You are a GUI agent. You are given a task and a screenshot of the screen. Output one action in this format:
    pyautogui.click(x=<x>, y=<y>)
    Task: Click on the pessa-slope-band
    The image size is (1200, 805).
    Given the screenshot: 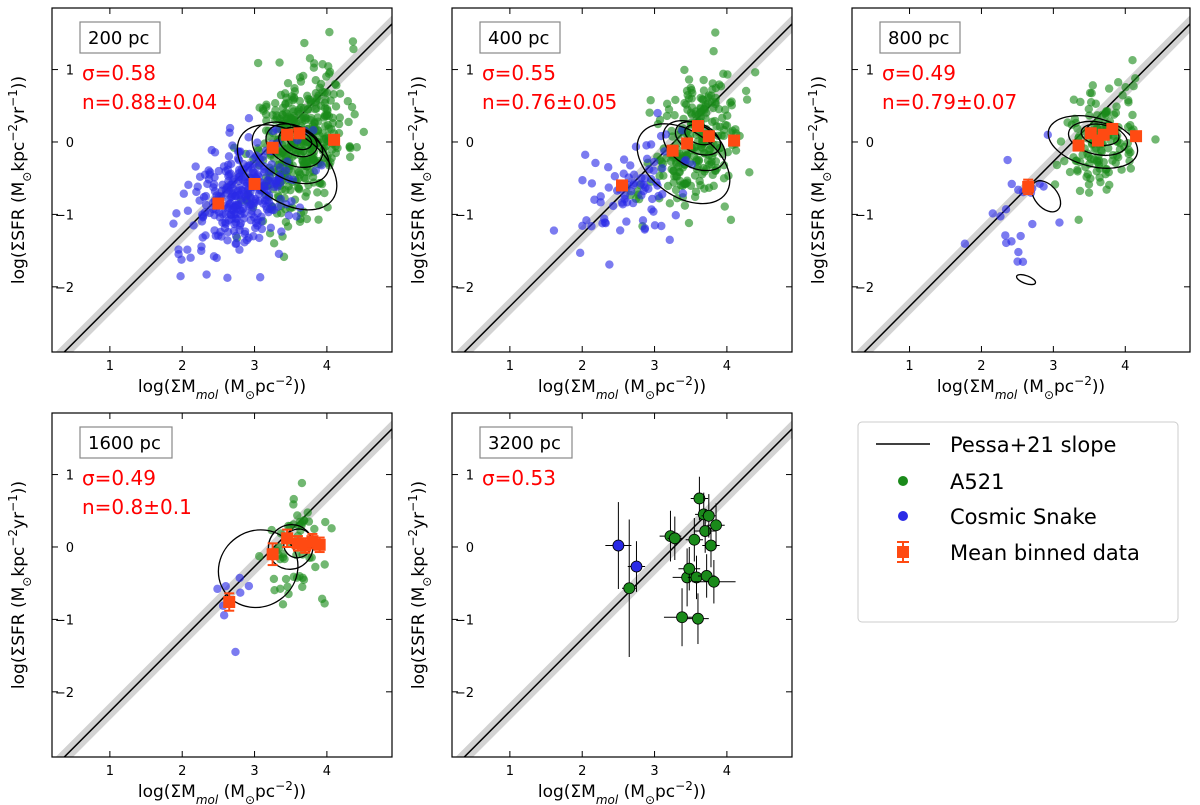 What is the action you would take?
    pyautogui.click(x=223, y=588)
    